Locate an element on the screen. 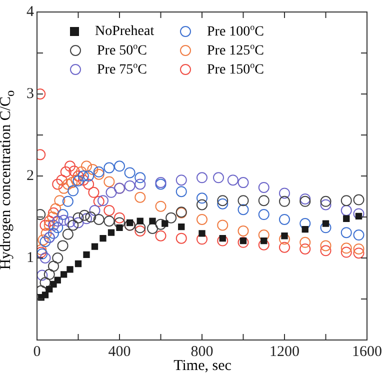 The width and height of the screenshot is (385, 375). legend-label: Pre 150$^{o}$C is located at coordinates (235, 69).